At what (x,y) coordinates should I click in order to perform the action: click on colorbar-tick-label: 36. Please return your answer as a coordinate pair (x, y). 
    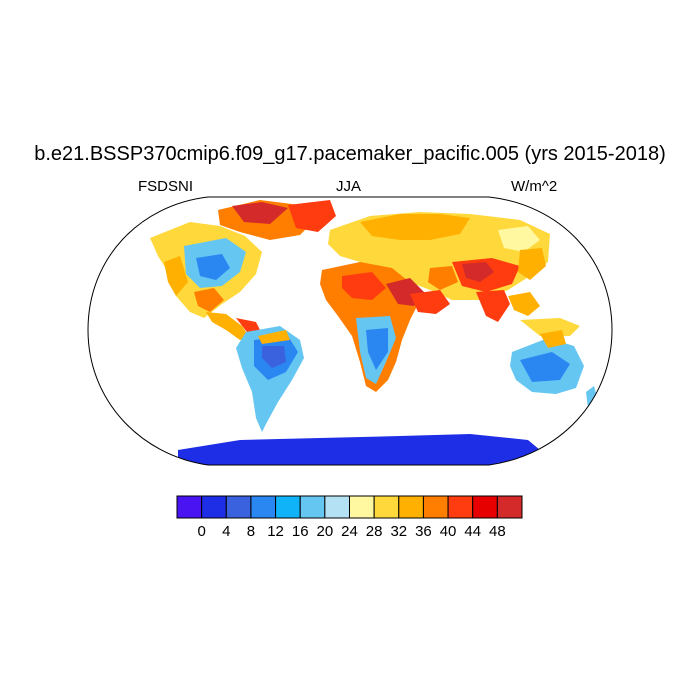
    Looking at the image, I should click on (423, 531).